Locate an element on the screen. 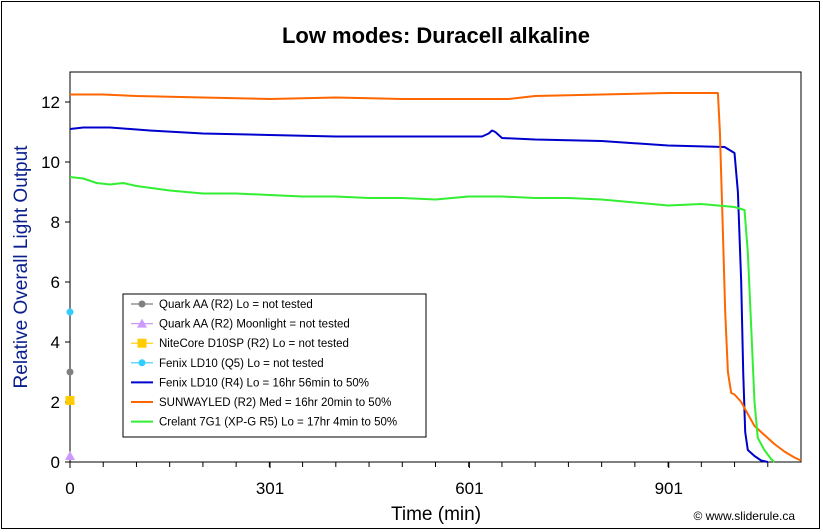  y-tick-label: 8 is located at coordinates (55, 222).